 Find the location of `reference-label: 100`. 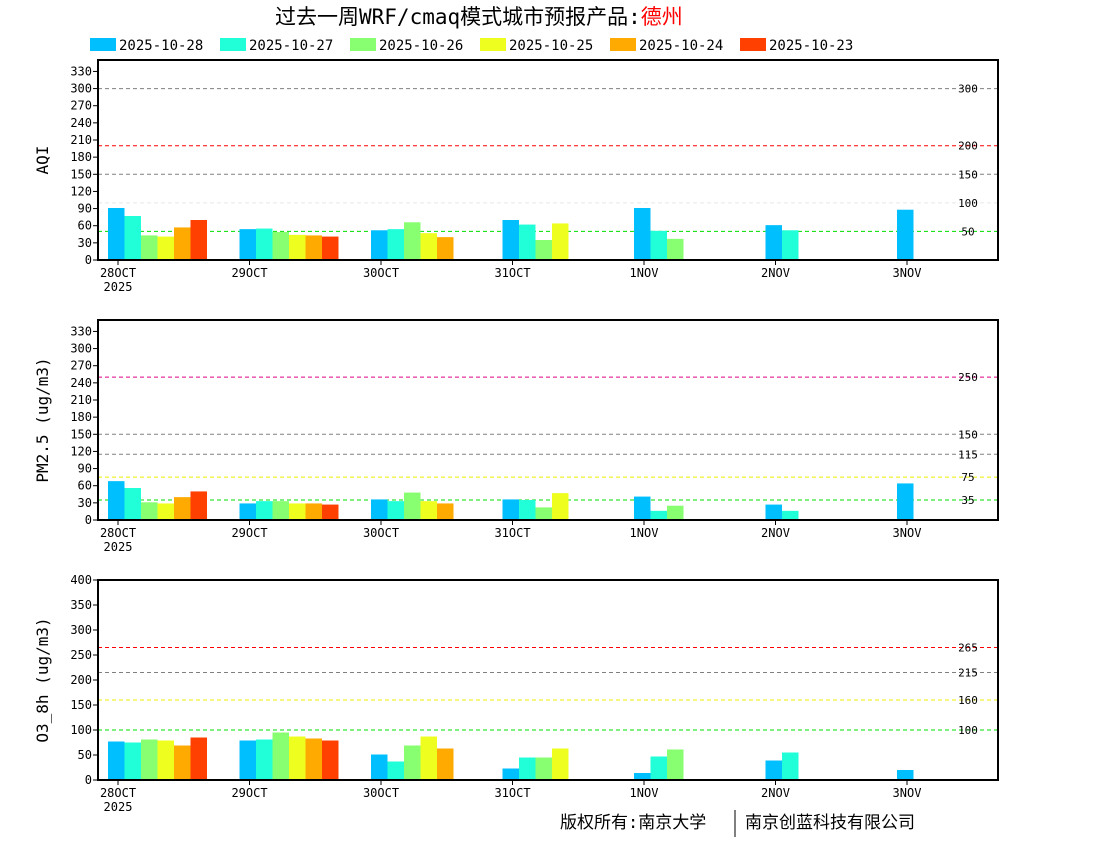

reference-label: 100 is located at coordinates (968, 203).